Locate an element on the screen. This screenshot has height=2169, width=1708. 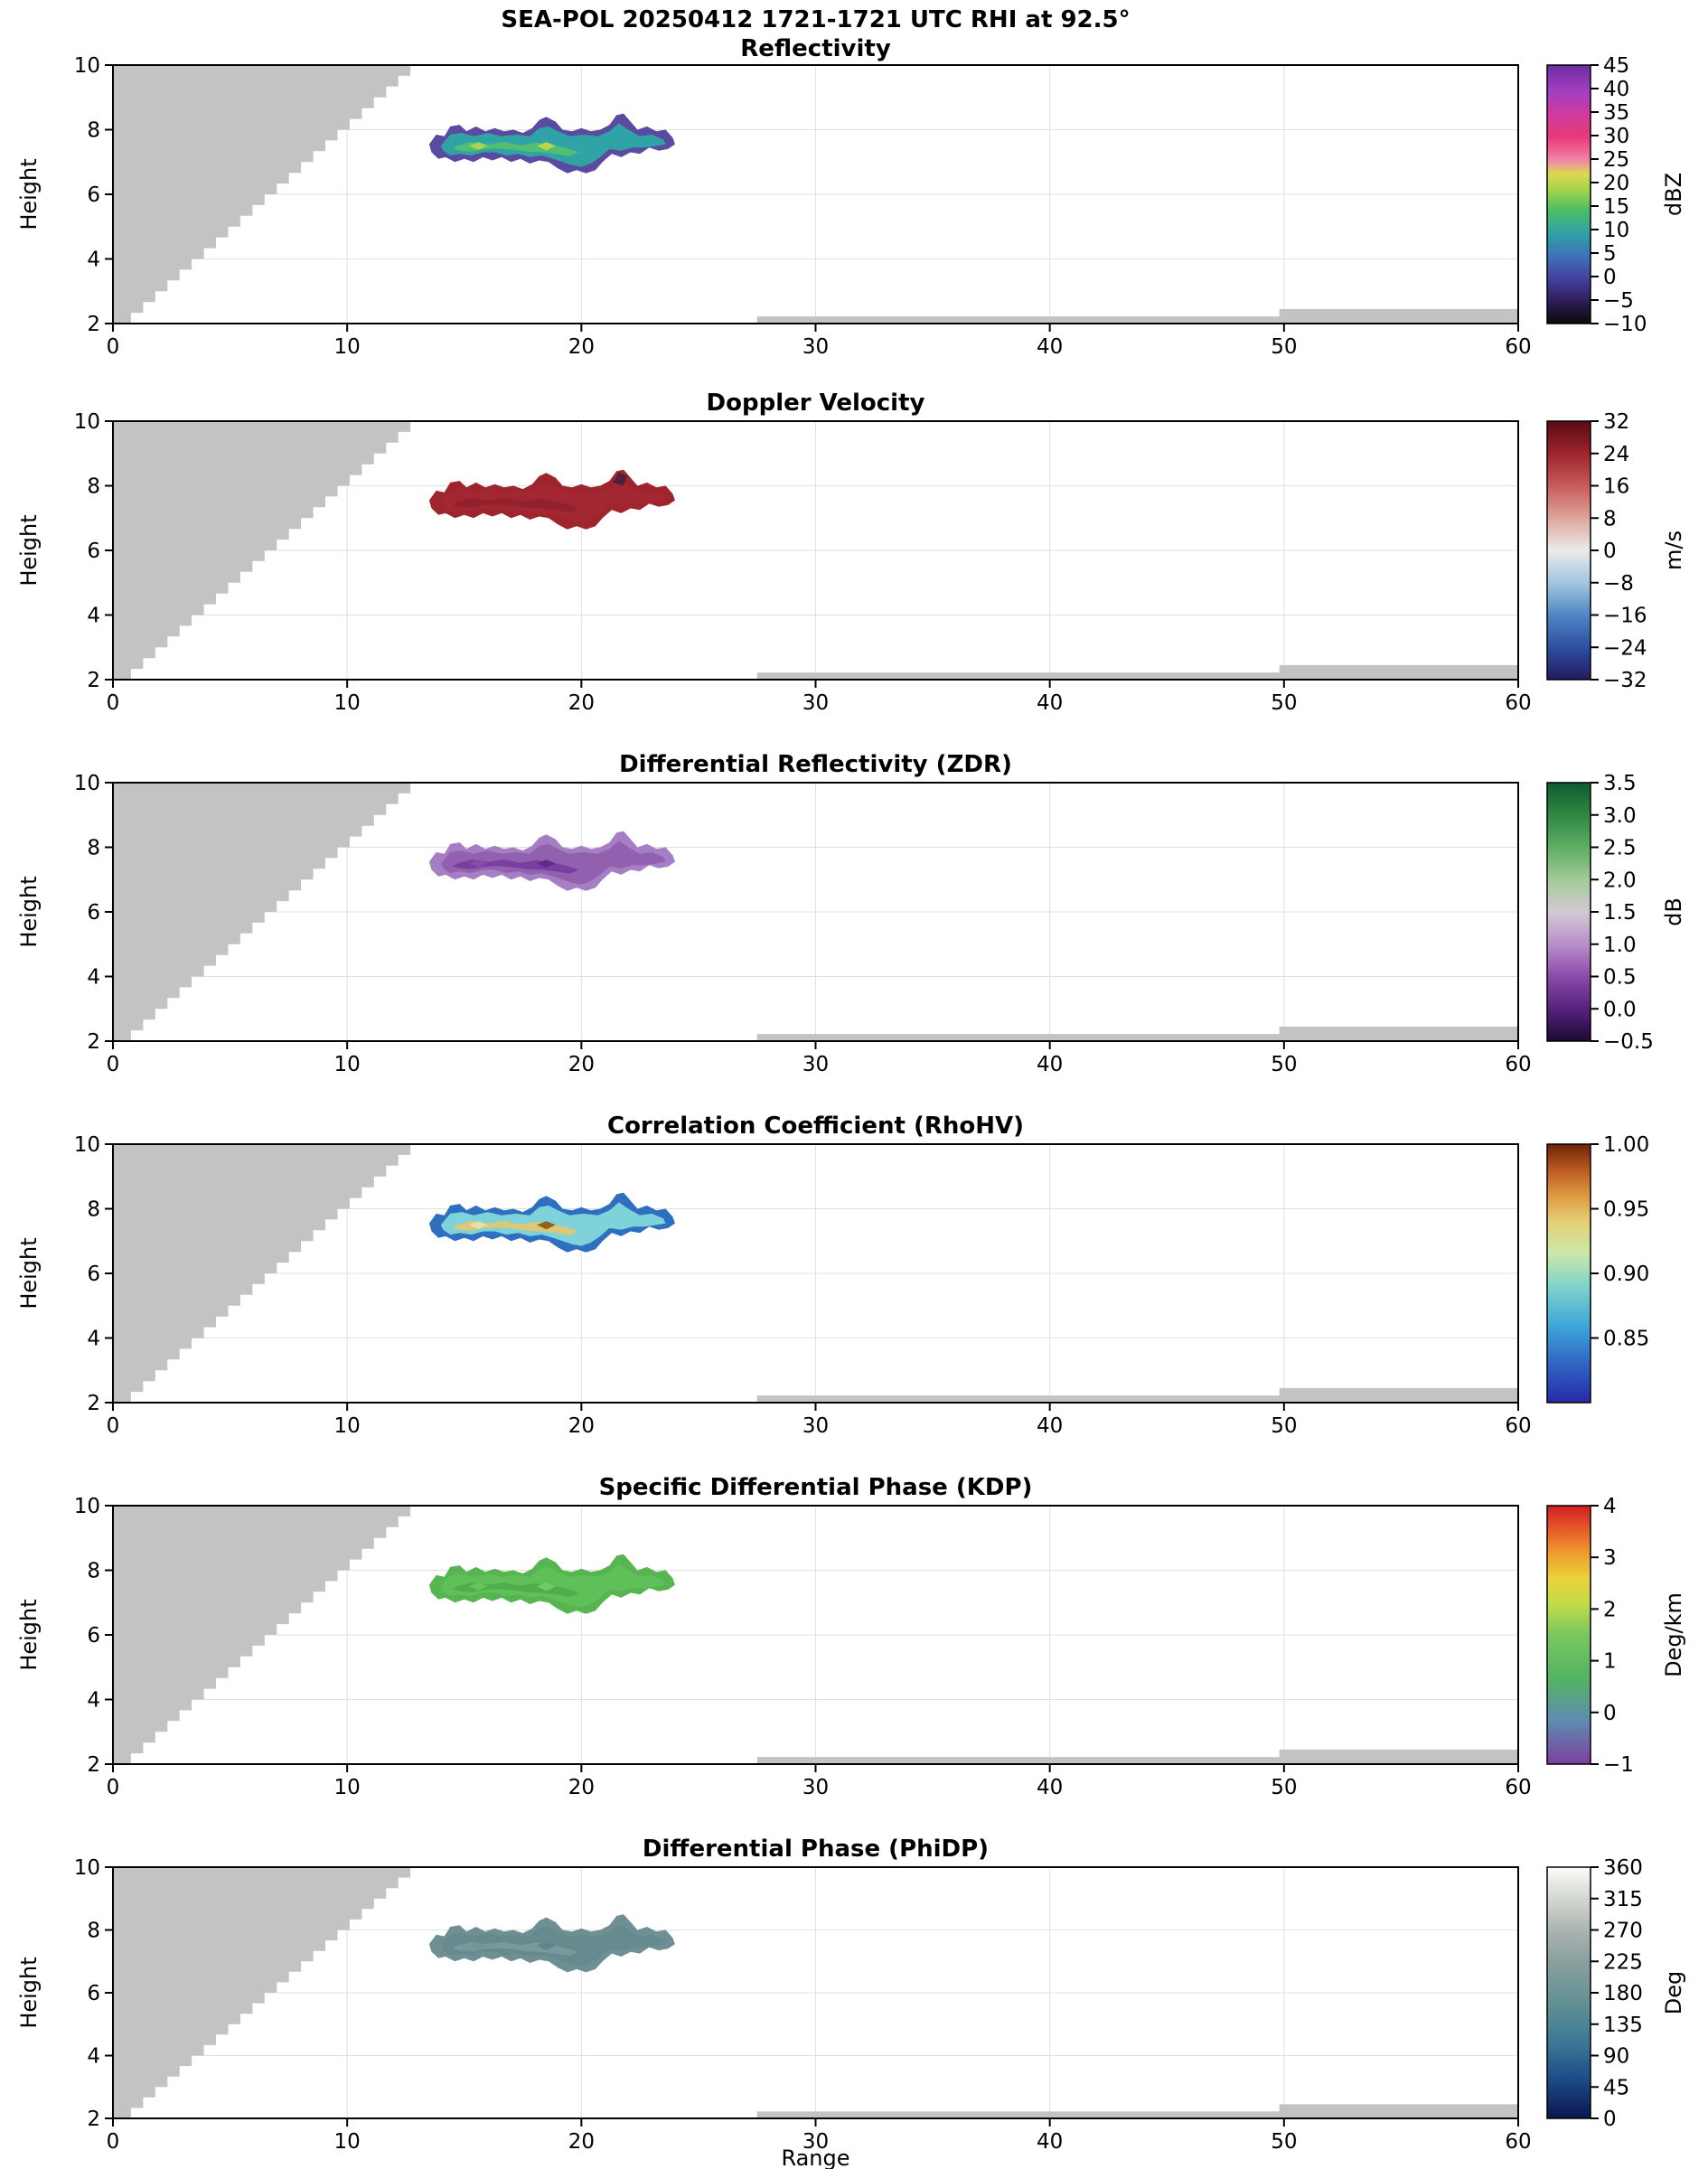
colorbar-tick-label: −5 is located at coordinates (1618, 301).